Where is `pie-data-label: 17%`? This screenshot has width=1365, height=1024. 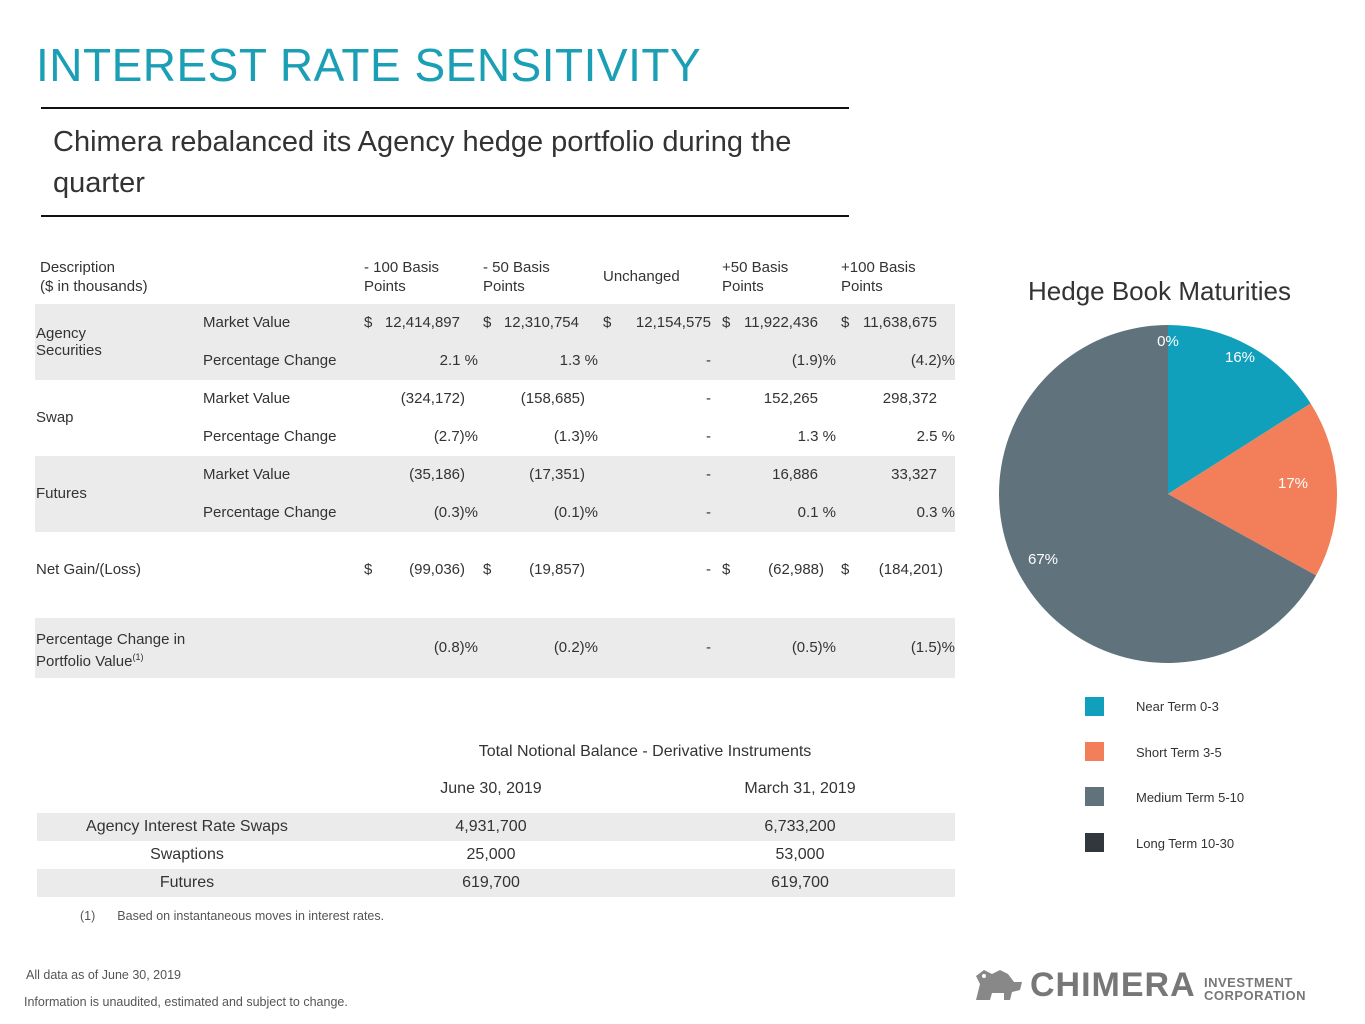 pie-data-label: 17% is located at coordinates (1293, 483).